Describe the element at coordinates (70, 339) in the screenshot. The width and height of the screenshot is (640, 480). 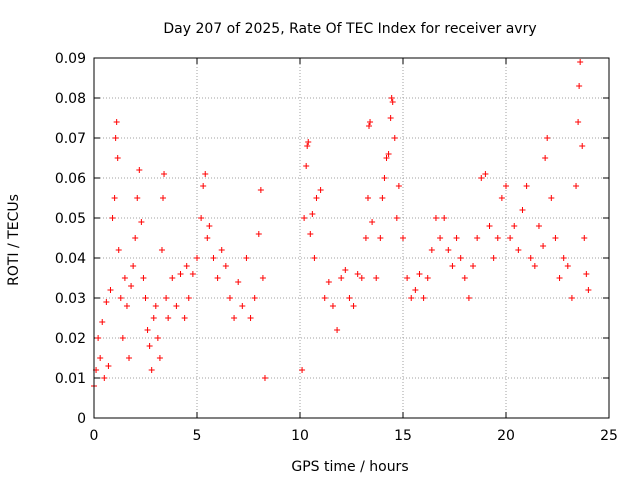
I see `y-tick-label: 0.02` at that location.